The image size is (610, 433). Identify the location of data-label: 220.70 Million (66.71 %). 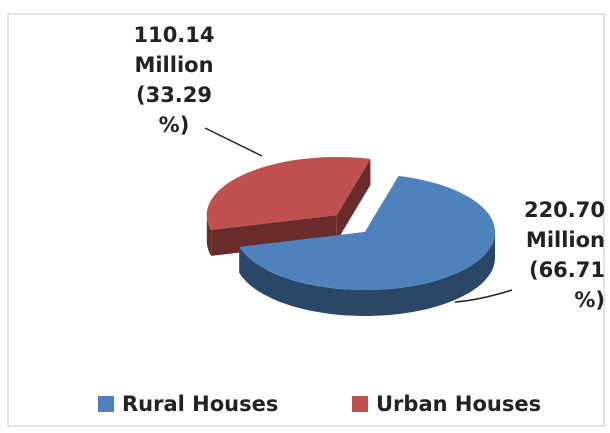
(564, 255).